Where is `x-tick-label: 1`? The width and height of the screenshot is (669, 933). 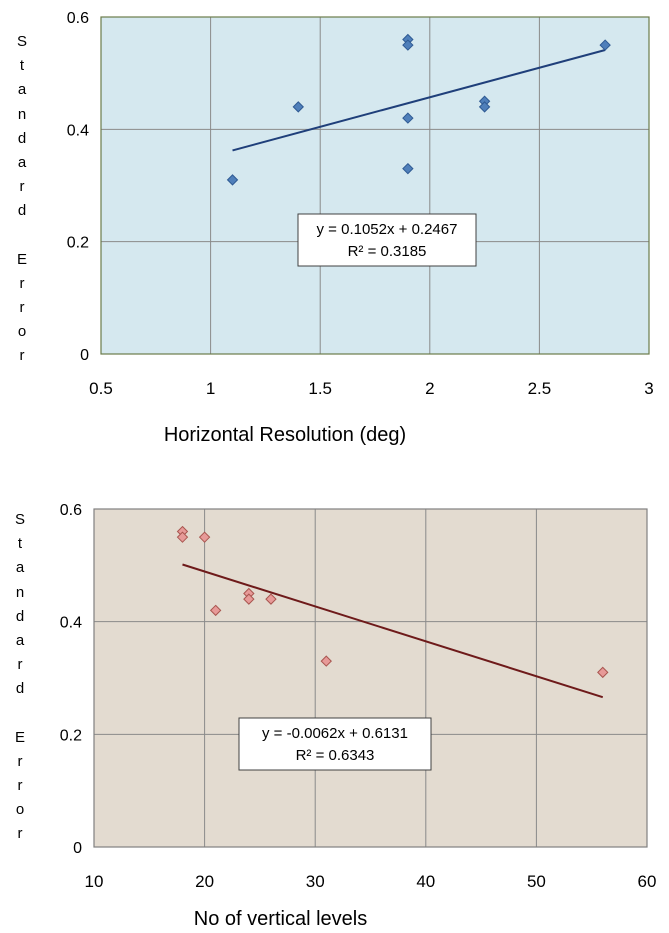
x-tick-label: 1 is located at coordinates (210, 388).